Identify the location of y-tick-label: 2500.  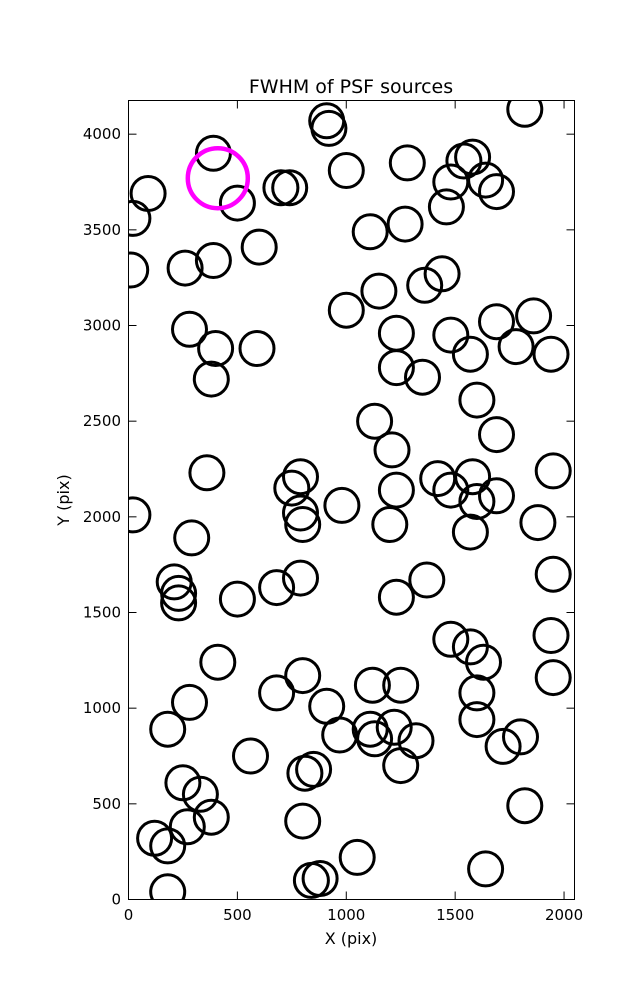
(102, 421).